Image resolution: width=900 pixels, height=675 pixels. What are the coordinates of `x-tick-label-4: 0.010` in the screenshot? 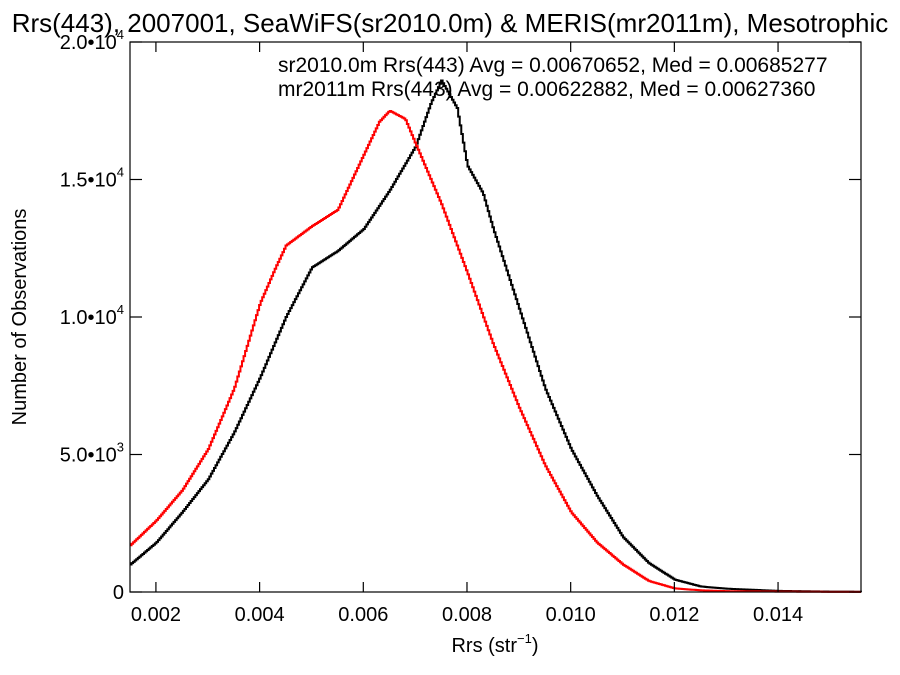 It's located at (571, 615).